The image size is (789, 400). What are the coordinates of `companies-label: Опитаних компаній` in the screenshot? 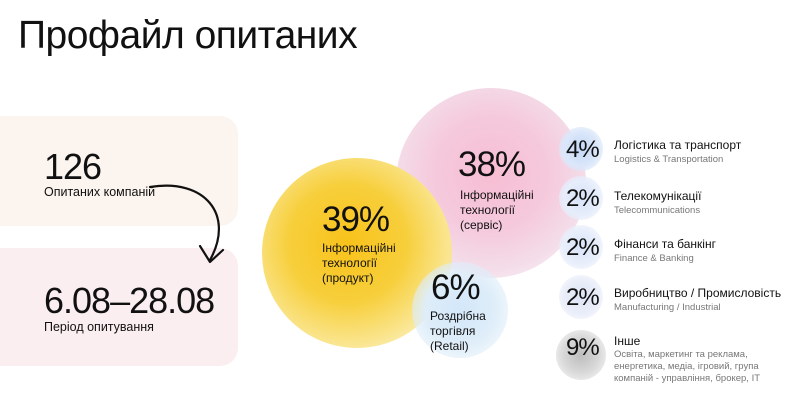 It's located at (100, 192).